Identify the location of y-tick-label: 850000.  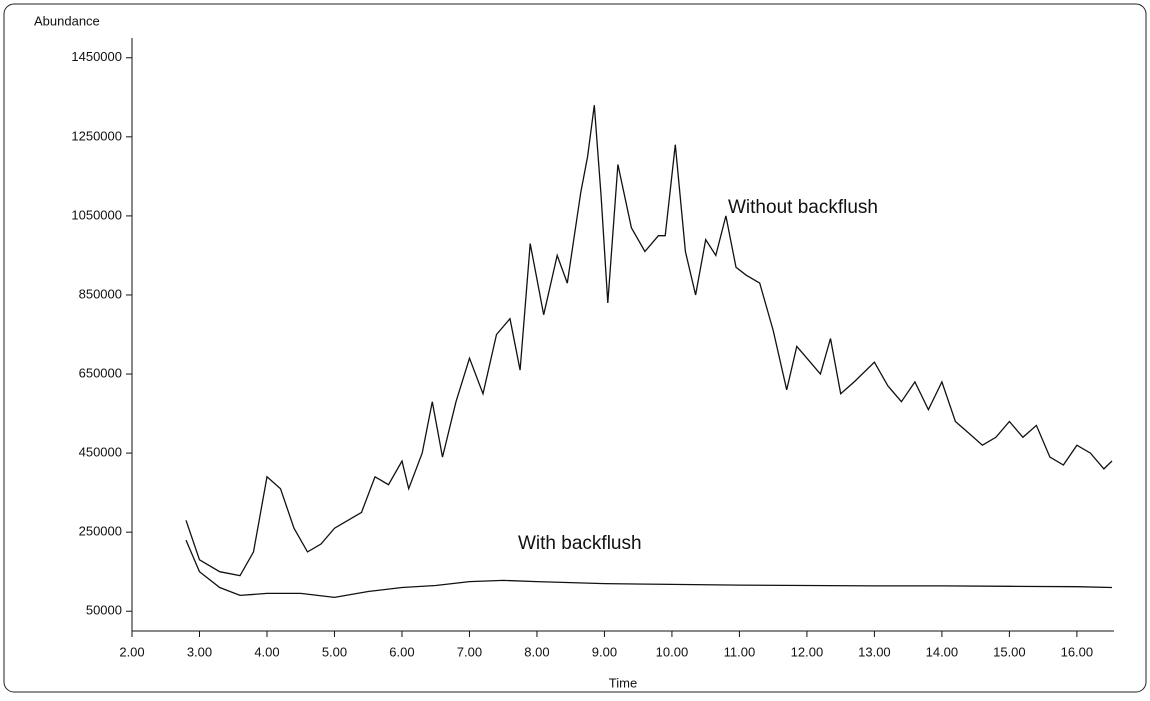
(100, 293).